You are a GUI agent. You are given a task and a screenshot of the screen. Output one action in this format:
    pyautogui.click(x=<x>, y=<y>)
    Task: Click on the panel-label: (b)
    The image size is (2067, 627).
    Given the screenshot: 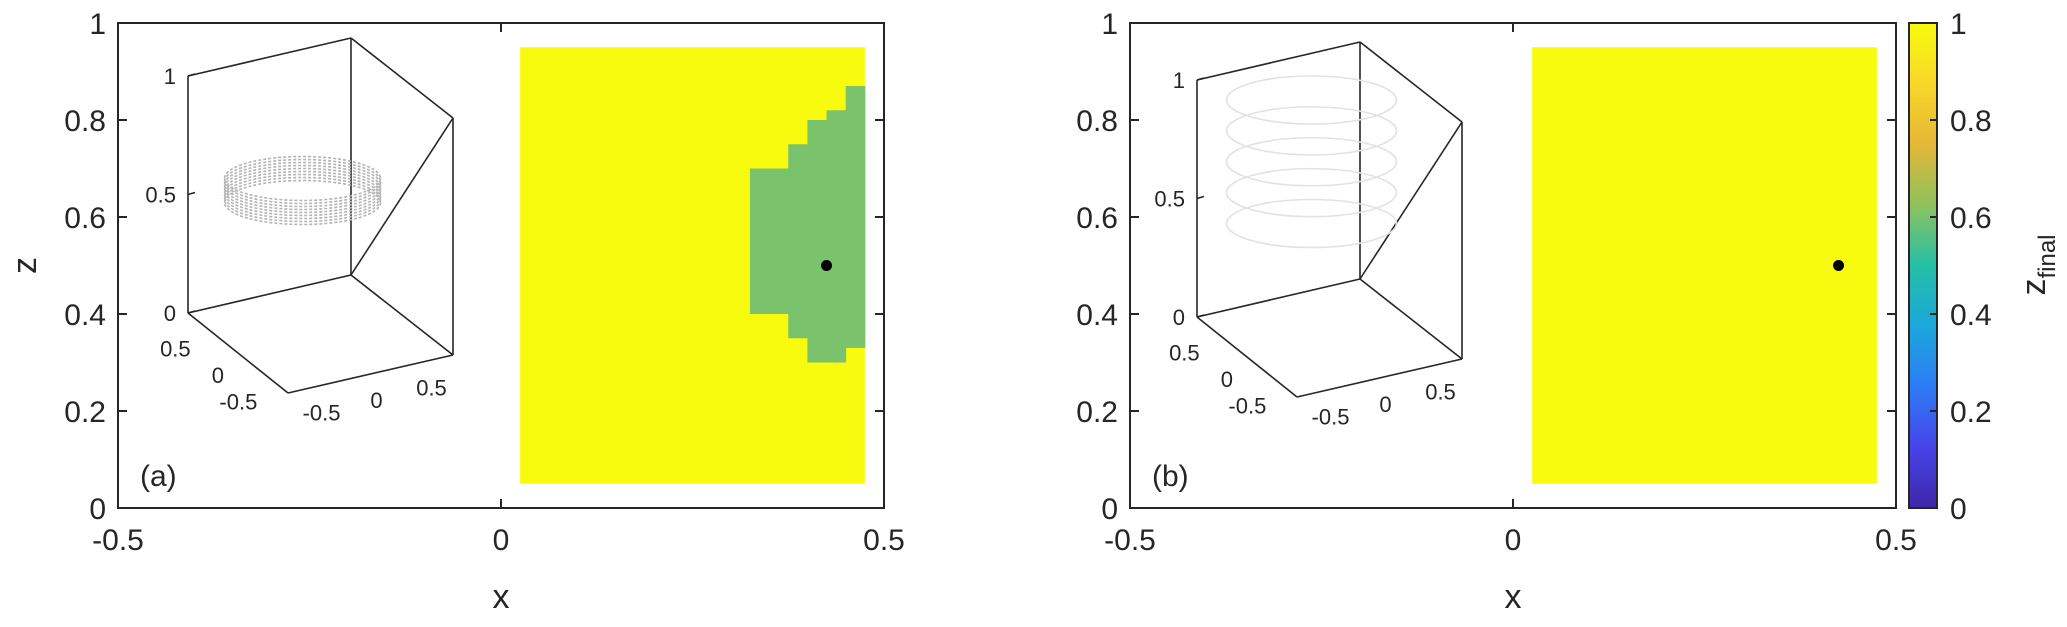 What is the action you would take?
    pyautogui.click(x=1170, y=476)
    